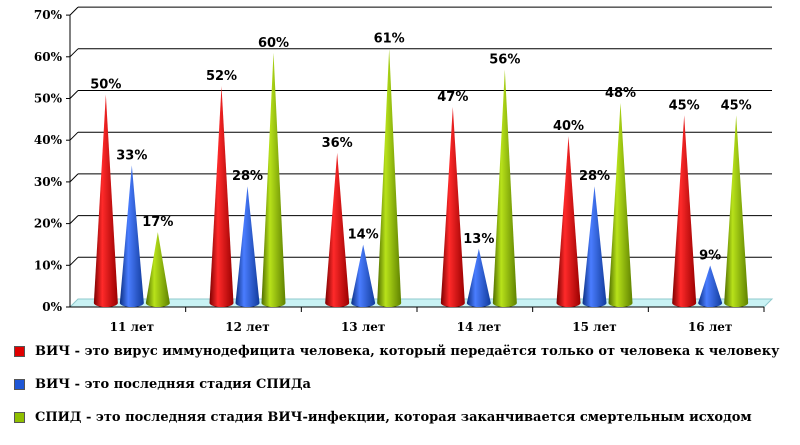 This screenshot has width=800, height=445. Describe the element at coordinates (19, 417) in the screenshot. I see `legend-swatch-green` at that location.